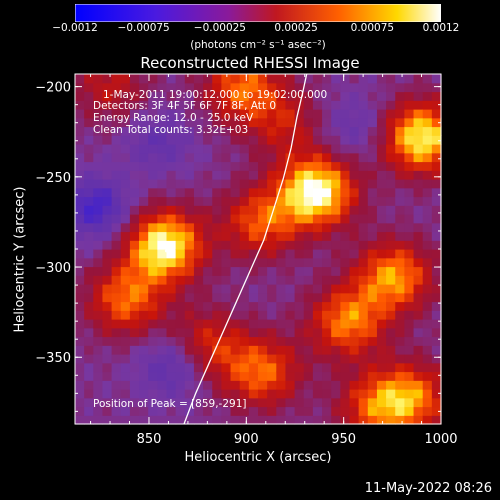 The height and width of the screenshot is (500, 500). Describe the element at coordinates (149, 439) in the screenshot. I see `x-tick-label: 850` at that location.